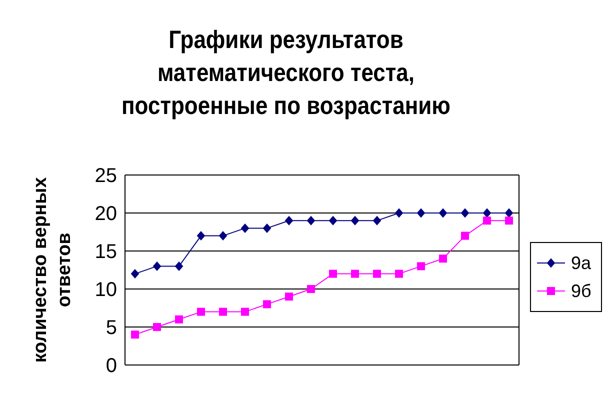 This screenshot has width=611, height=403. What do you see at coordinates (581, 291) in the screenshot?
I see `legend-label: 9б` at bounding box center [581, 291].